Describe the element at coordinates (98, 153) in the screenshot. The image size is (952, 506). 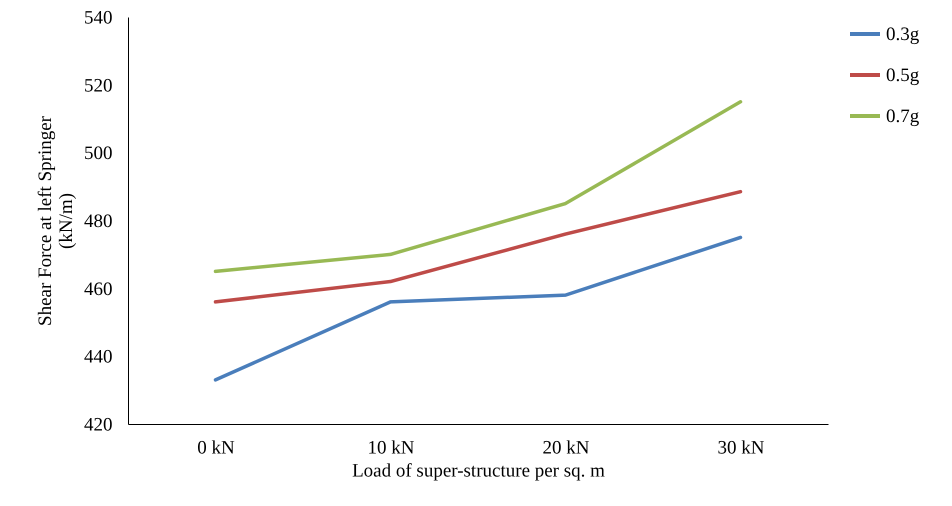
I see `y-tick-label: 500` at that location.